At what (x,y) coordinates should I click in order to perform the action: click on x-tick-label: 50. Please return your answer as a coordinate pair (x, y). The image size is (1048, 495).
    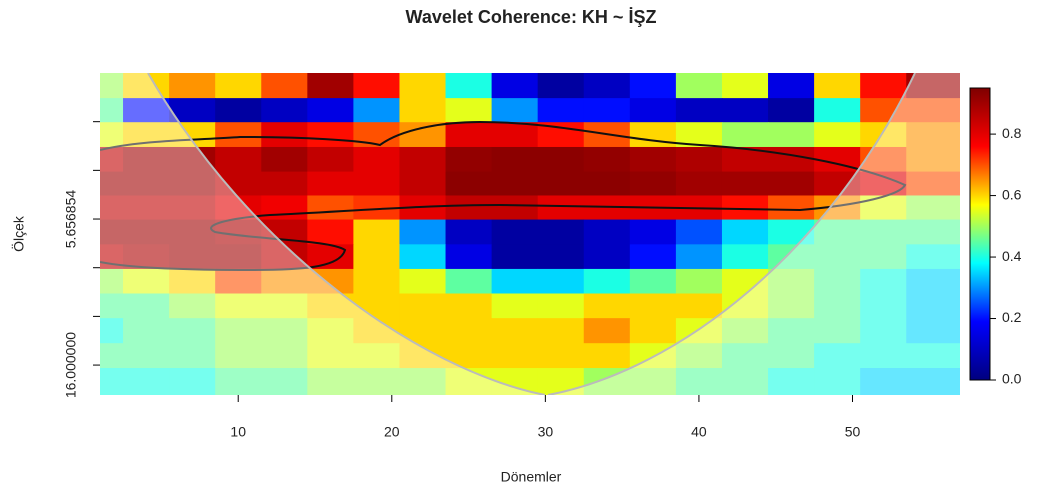
    Looking at the image, I should click on (853, 432).